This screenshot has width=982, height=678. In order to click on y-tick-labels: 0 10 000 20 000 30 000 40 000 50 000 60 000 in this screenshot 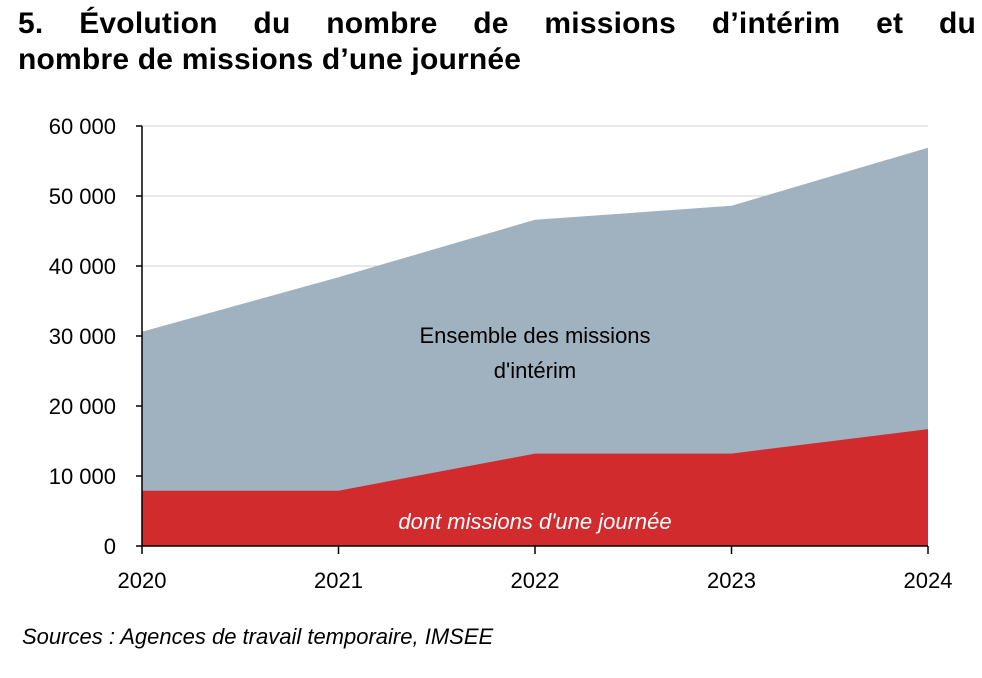, I will do `click(82, 336)`.